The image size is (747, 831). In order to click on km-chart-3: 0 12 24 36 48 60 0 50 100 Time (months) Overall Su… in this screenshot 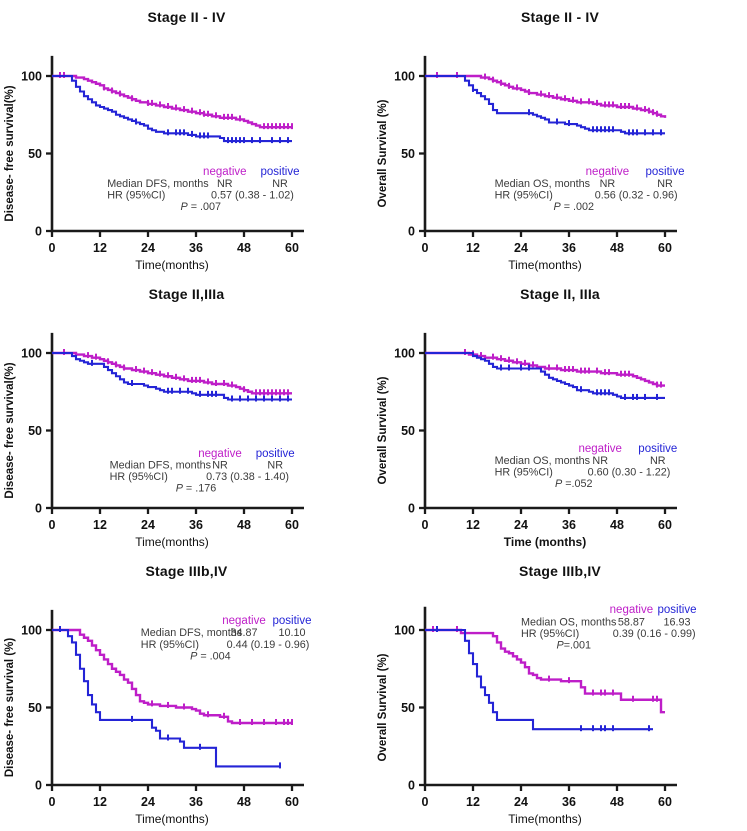, I will do `click(527, 440)`.